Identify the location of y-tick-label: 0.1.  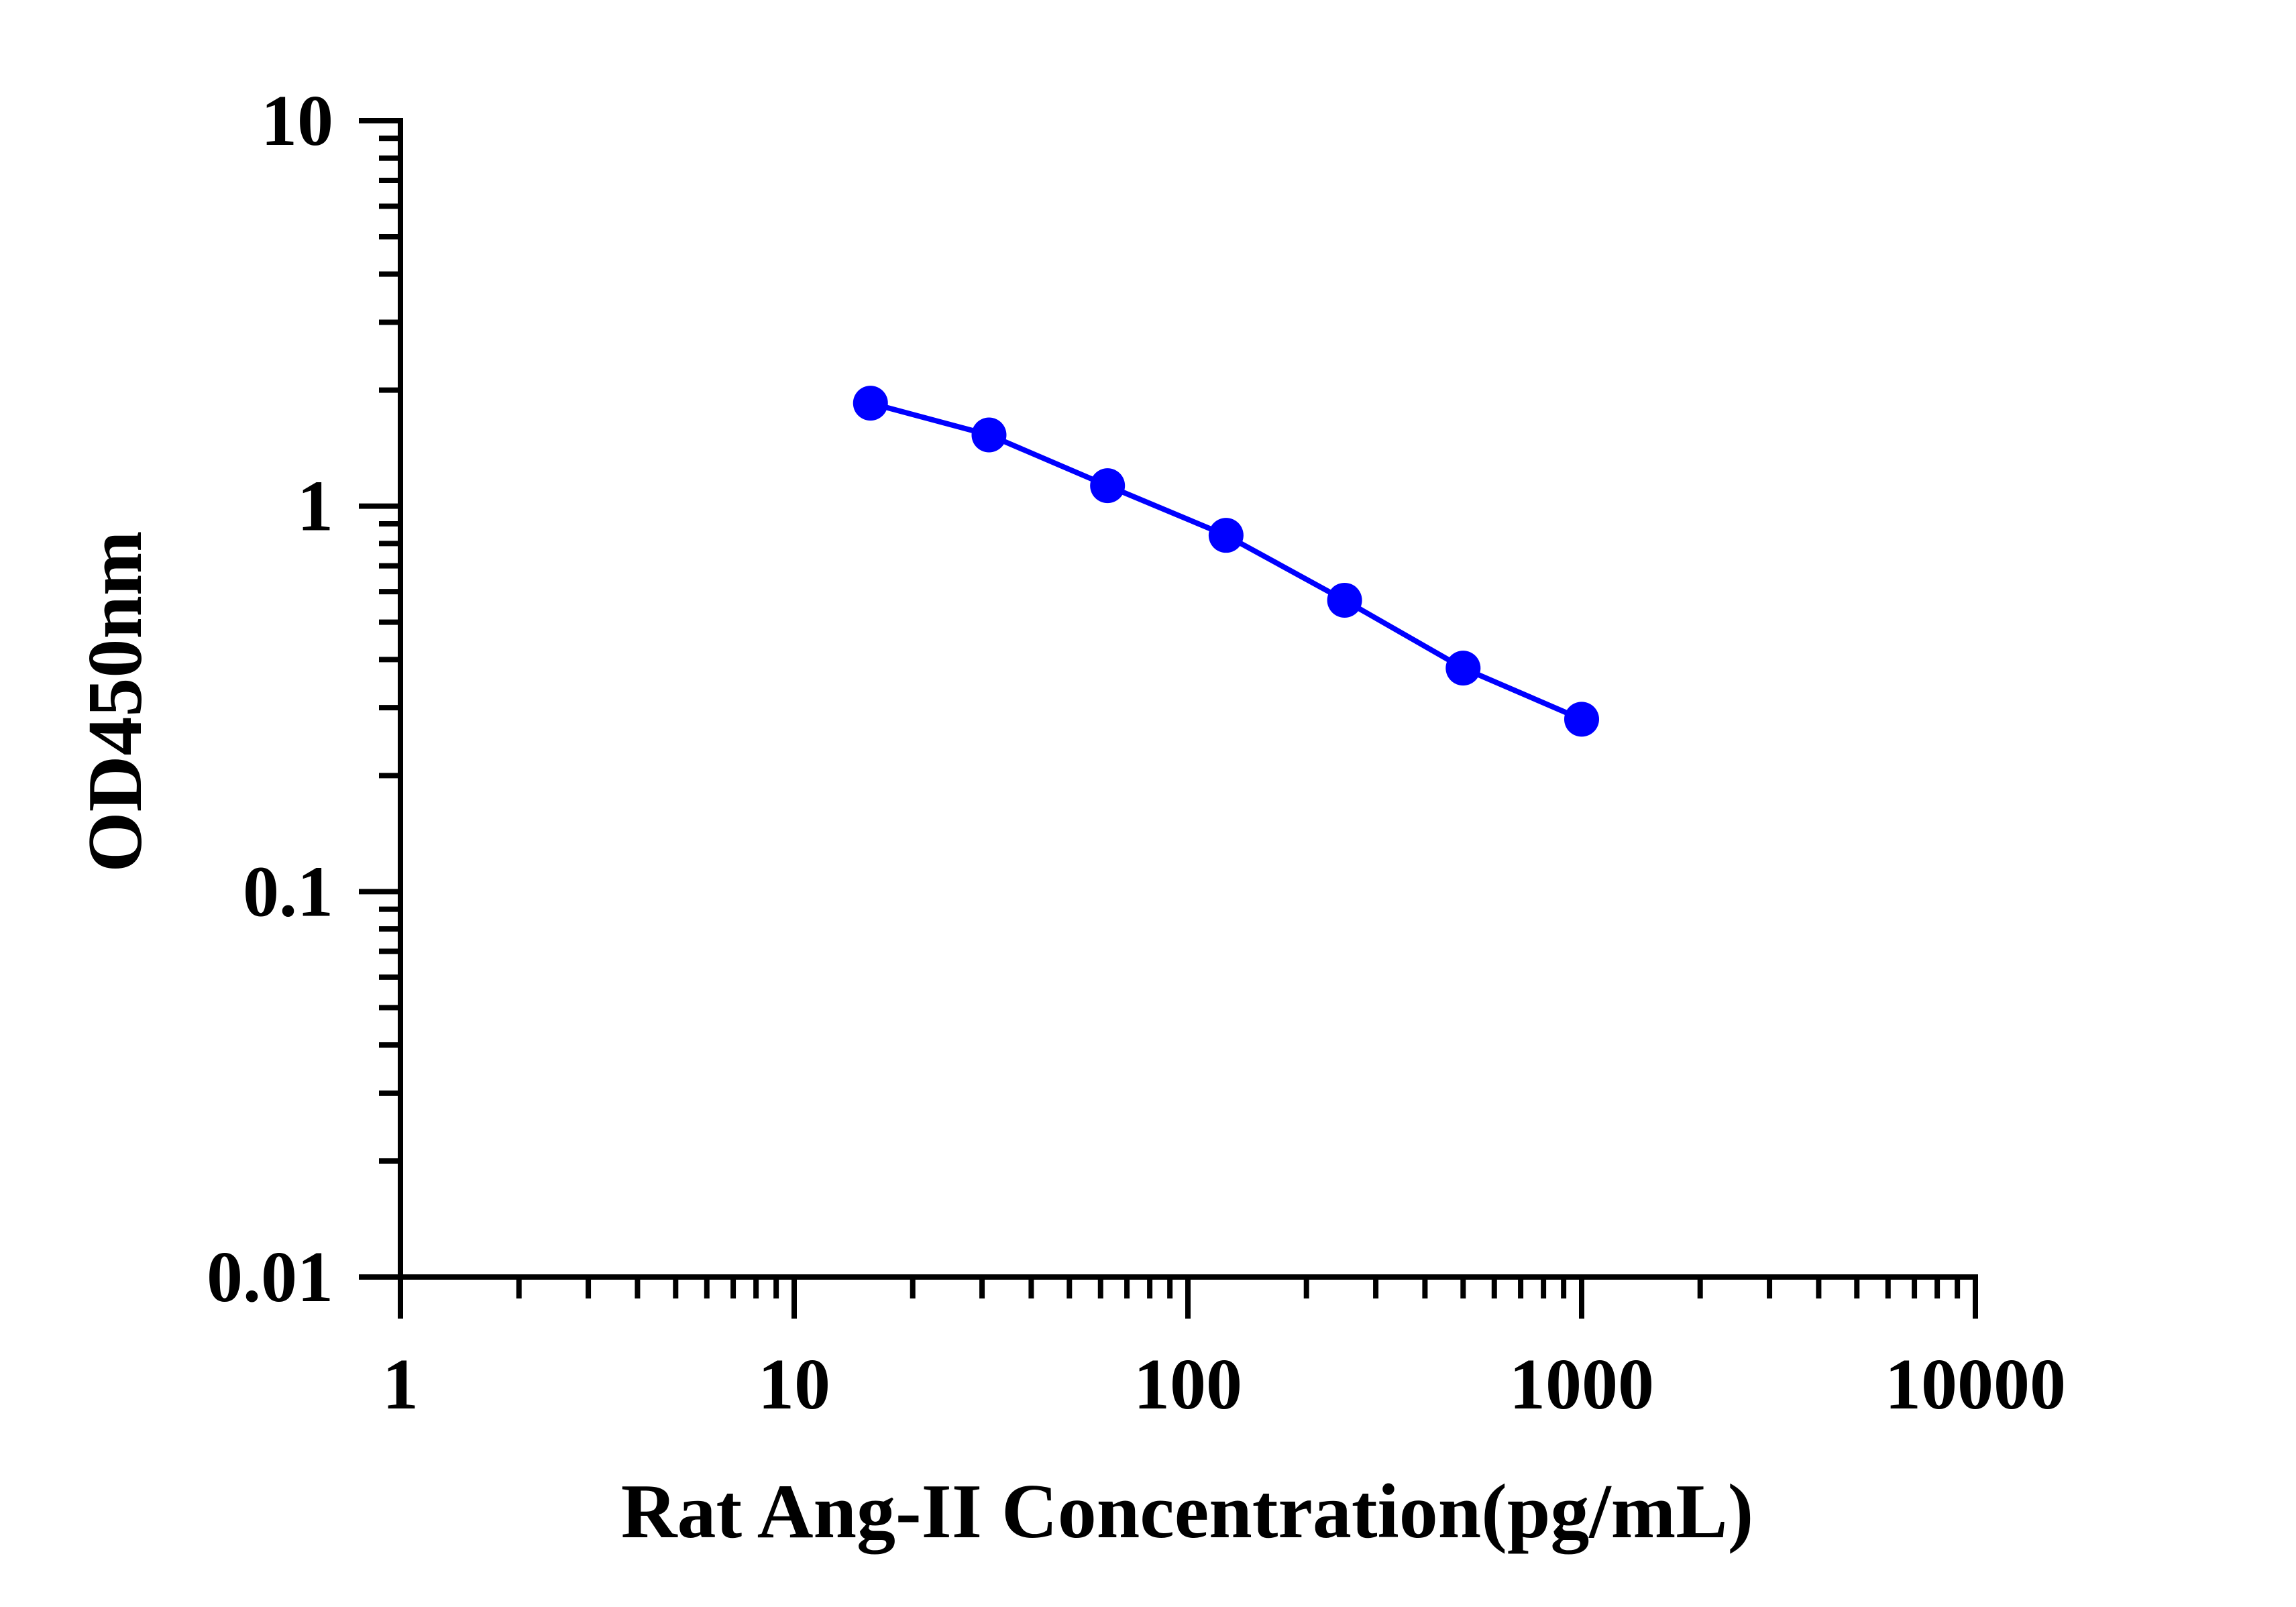
(288, 892).